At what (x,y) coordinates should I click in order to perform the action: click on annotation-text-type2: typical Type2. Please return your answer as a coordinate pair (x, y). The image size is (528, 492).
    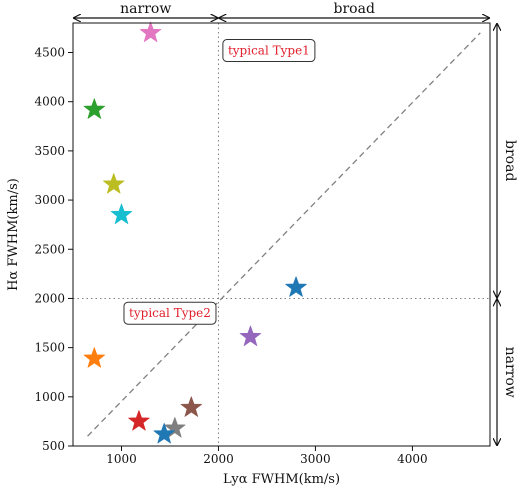
    Looking at the image, I should click on (170, 313).